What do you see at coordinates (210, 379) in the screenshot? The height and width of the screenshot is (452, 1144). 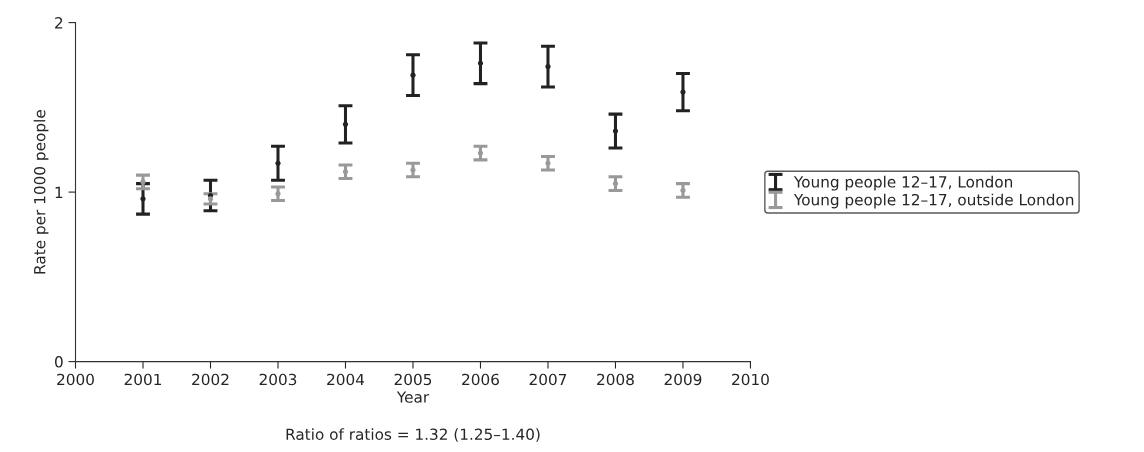 I see `x-tick-label: 2002` at bounding box center [210, 379].